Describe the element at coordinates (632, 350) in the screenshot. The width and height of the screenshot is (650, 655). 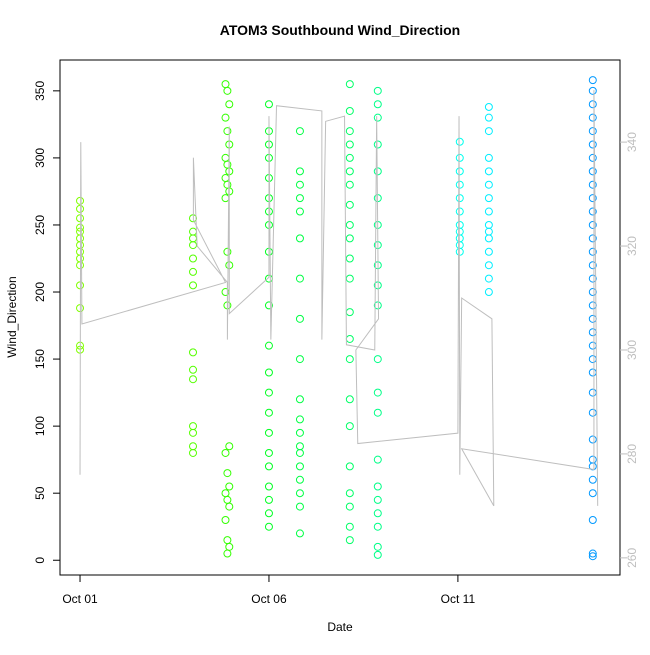
I see `y2-tick-label: 300` at that location.